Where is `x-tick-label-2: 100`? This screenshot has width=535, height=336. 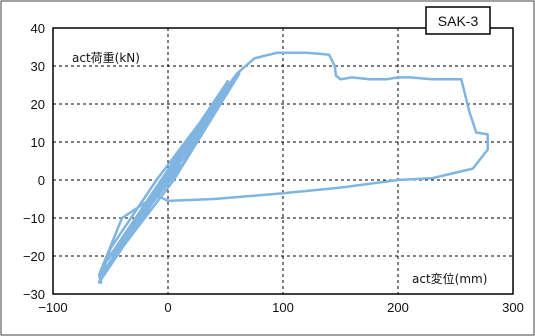 x-tick-label-2: 100 is located at coordinates (283, 307).